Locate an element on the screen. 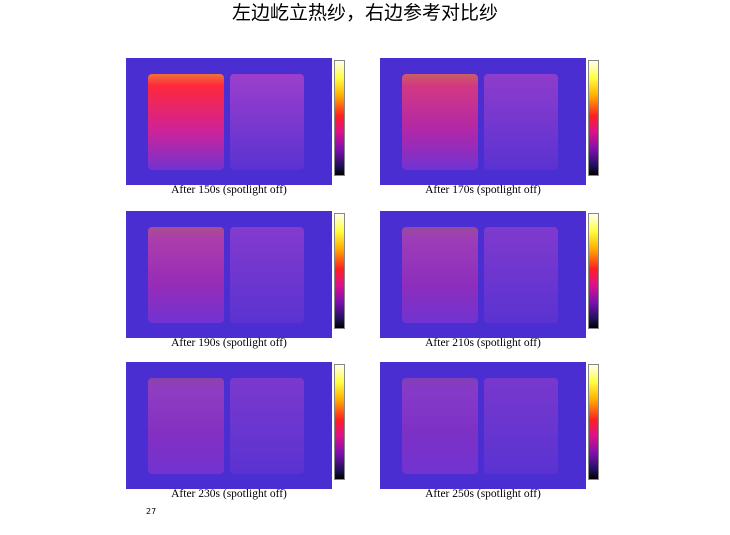 This screenshot has width=730, height=535. panel-caption: After 250s (spotlight off) is located at coordinates (483, 494).